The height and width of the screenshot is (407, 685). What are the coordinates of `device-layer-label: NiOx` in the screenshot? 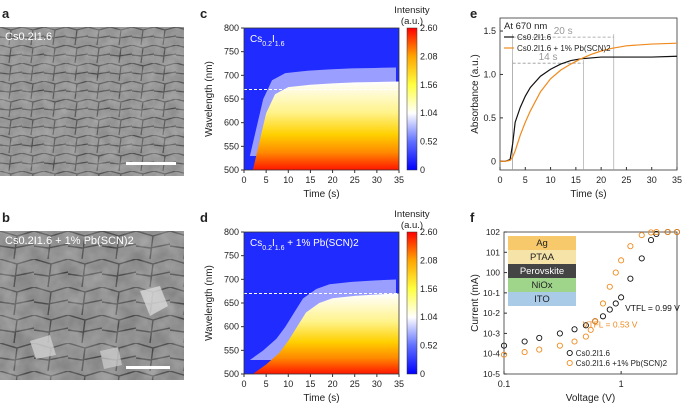 It's located at (541, 285).